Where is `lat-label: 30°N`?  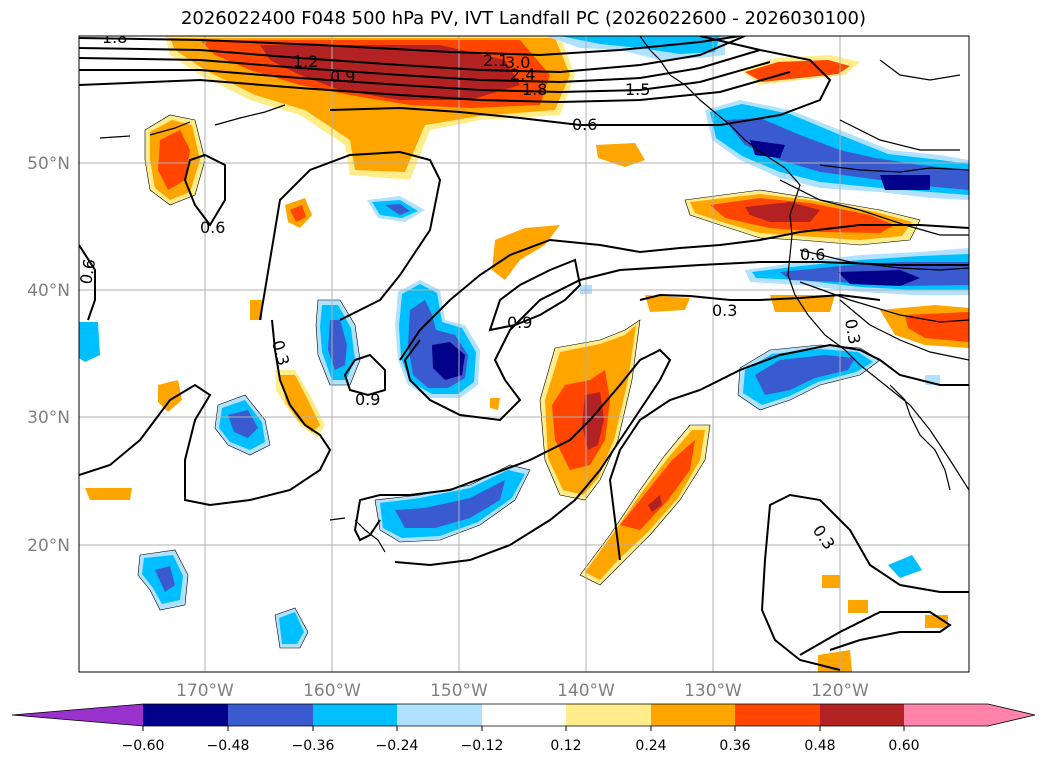 lat-label: 30°N is located at coordinates (48, 418).